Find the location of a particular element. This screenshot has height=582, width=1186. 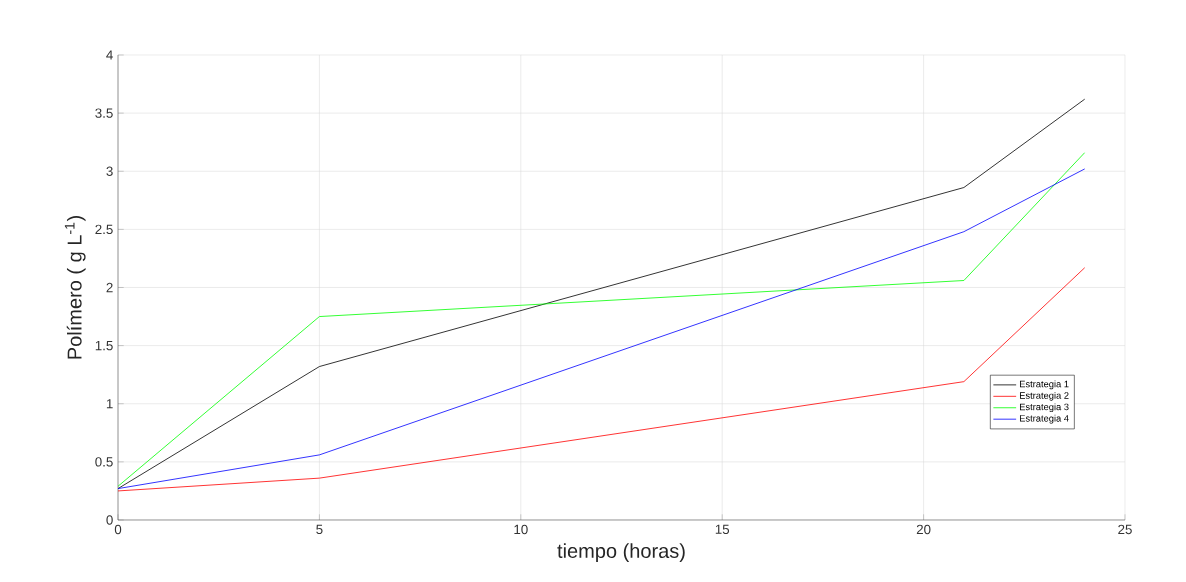

legend-label: Estrategia 3 is located at coordinates (1044, 408).